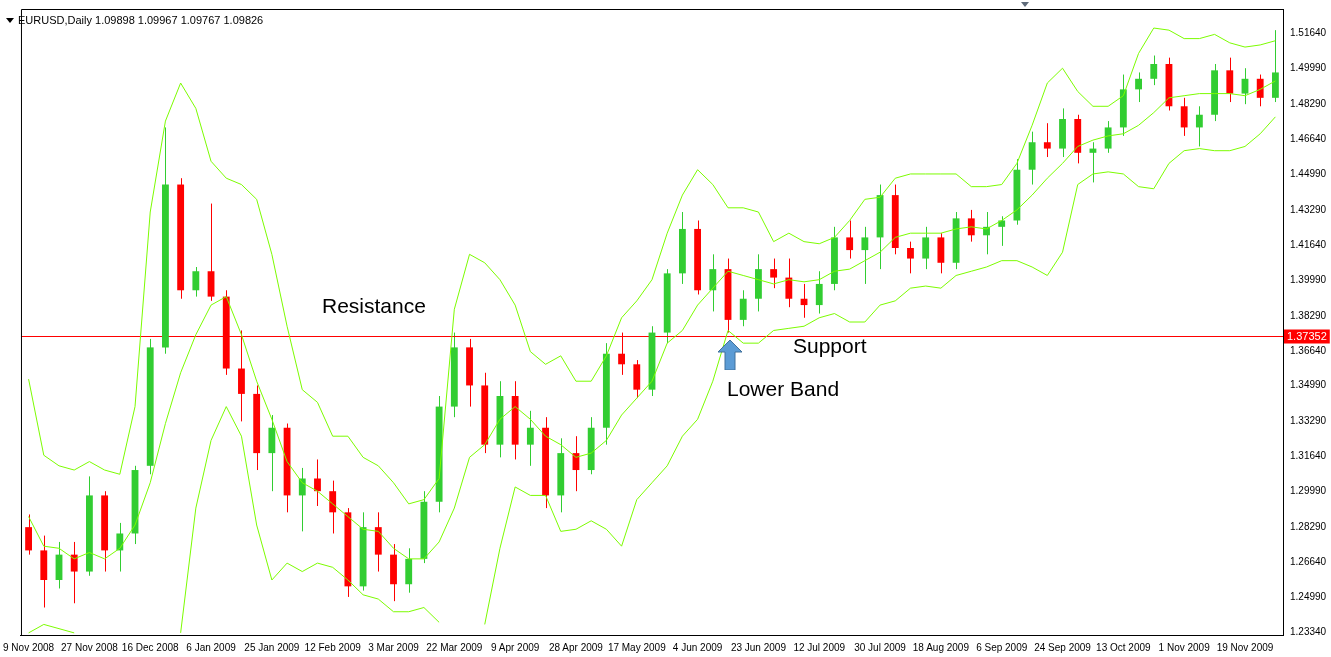  Describe the element at coordinates (880, 647) in the screenshot. I see `x-tick-label: 30 Jul 2009` at that location.